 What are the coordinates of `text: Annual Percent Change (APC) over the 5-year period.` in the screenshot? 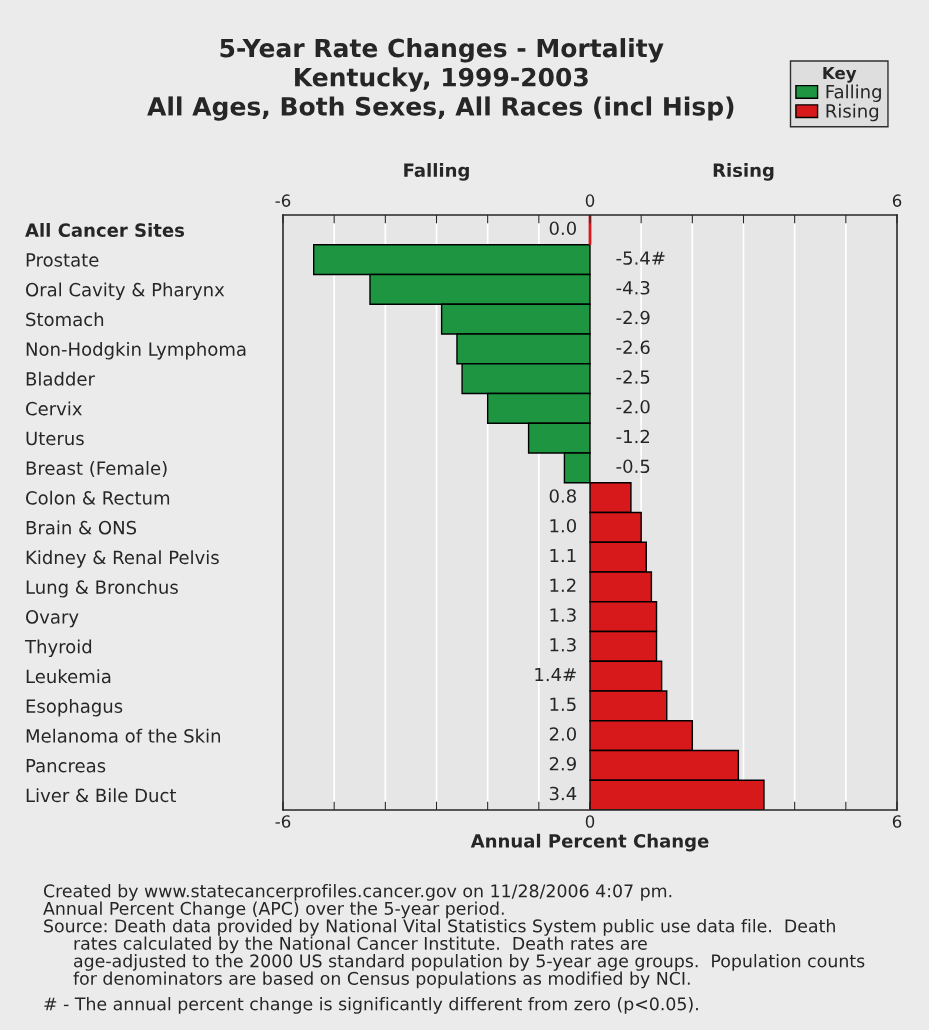 It's located at (273, 910).